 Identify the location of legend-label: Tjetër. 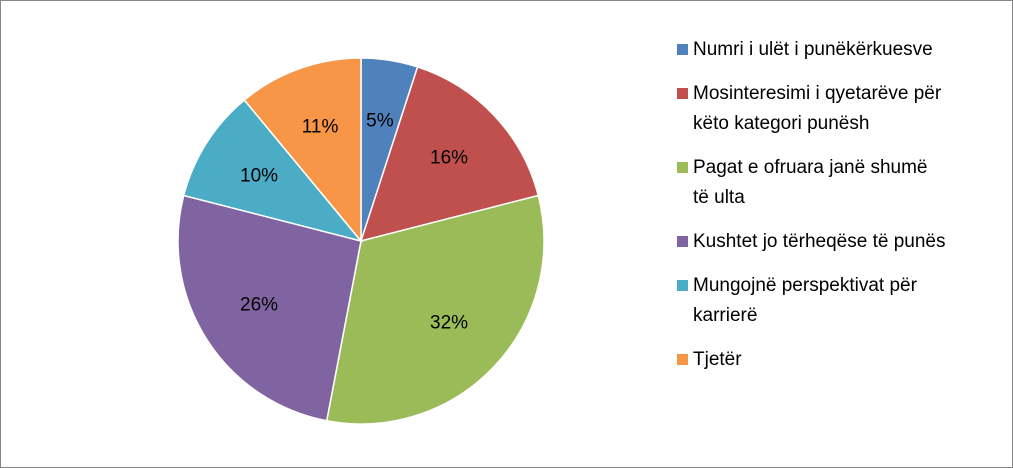
(717, 359).